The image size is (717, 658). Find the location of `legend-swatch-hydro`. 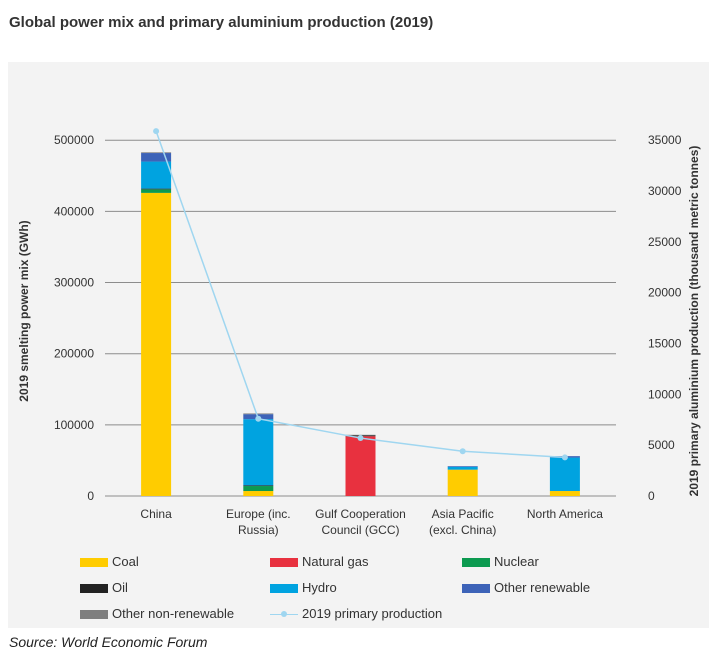

legend-swatch-hydro is located at coordinates (284, 589).